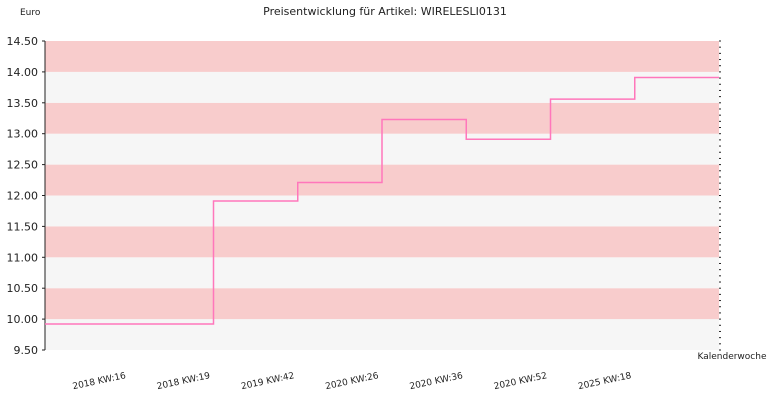 This screenshot has height=400, width=770. Describe the element at coordinates (23, 134) in the screenshot. I see `y-tick-label: 13.00` at that location.